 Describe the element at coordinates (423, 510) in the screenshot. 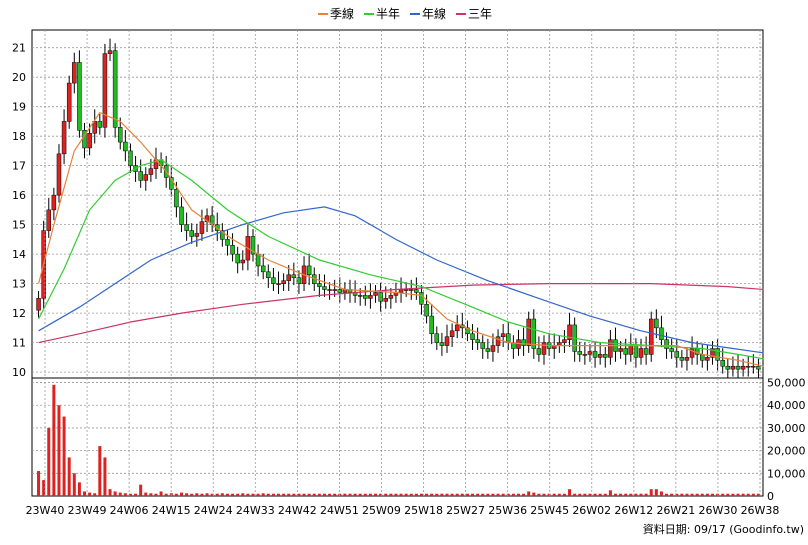

I see `x-tick-label: 25W18` at that location.